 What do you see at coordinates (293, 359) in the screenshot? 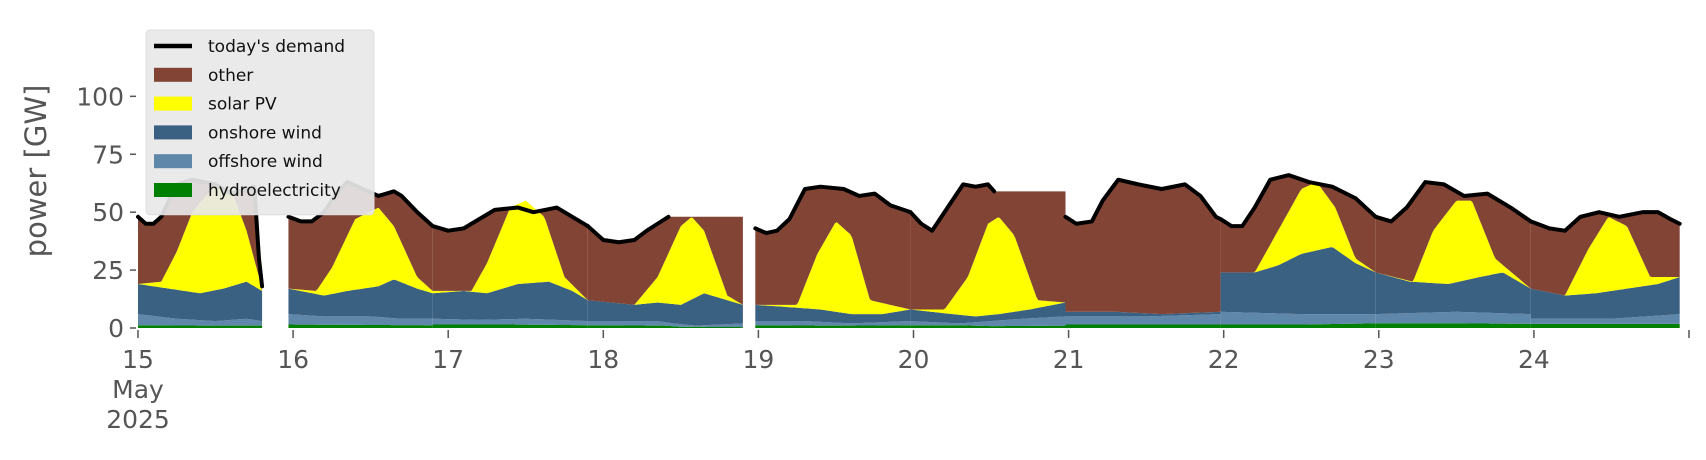
I see `x-tick-label: 16` at bounding box center [293, 359].